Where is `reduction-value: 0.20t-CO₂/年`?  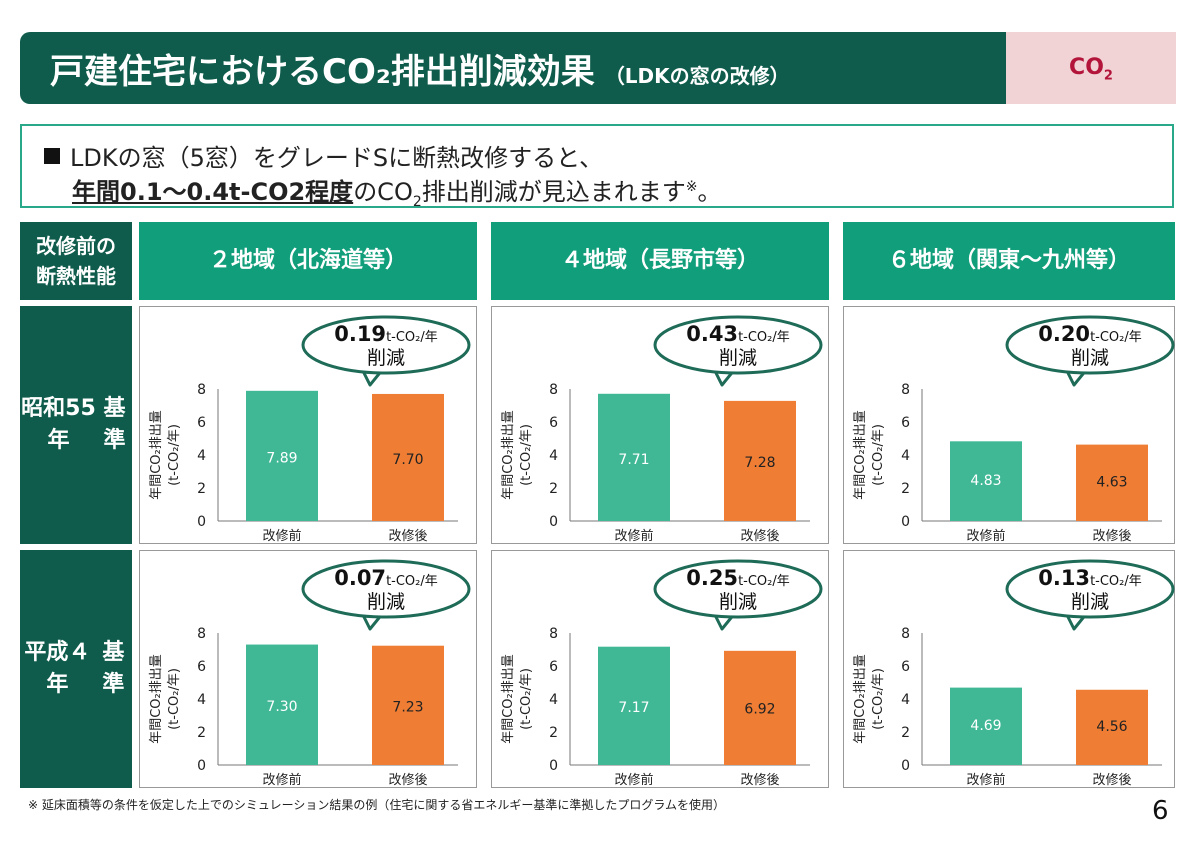
reduction-value: 0.20t-CO₂/年 is located at coordinates (1090, 334).